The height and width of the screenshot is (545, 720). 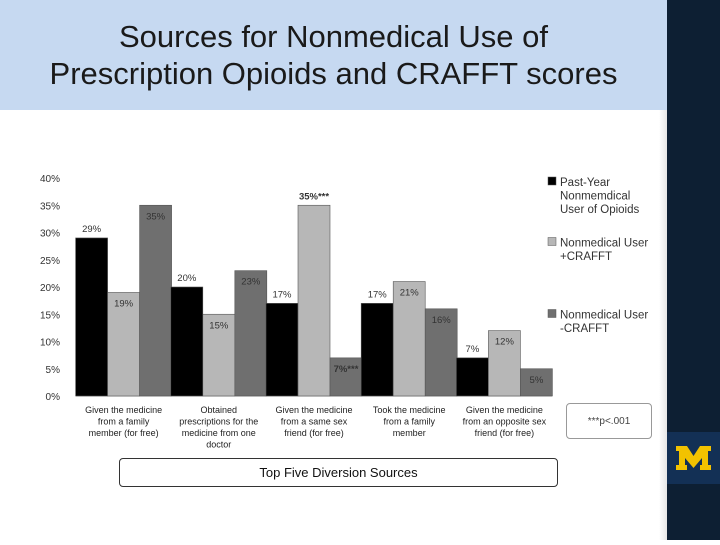 What do you see at coordinates (219, 410) in the screenshot?
I see `x-tick-label: Obtained` at bounding box center [219, 410].